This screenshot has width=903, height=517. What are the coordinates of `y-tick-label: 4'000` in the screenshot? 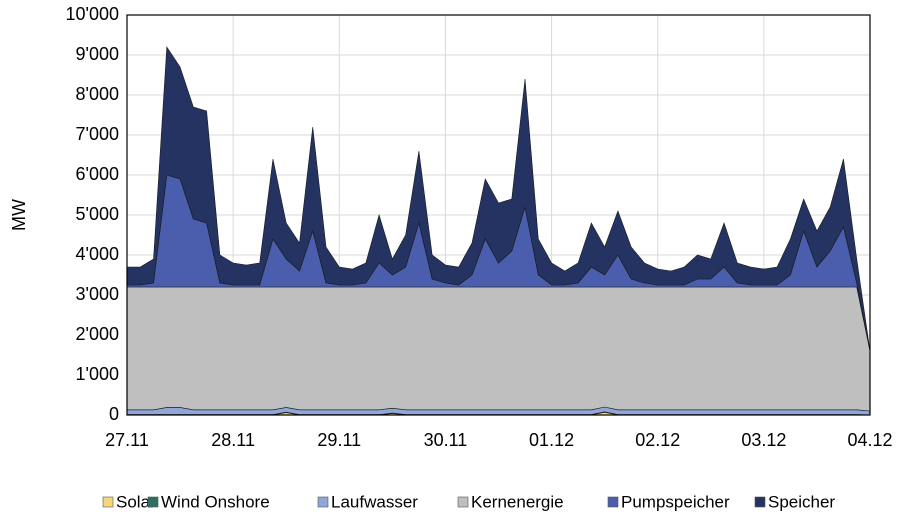 It's located at (97, 254).